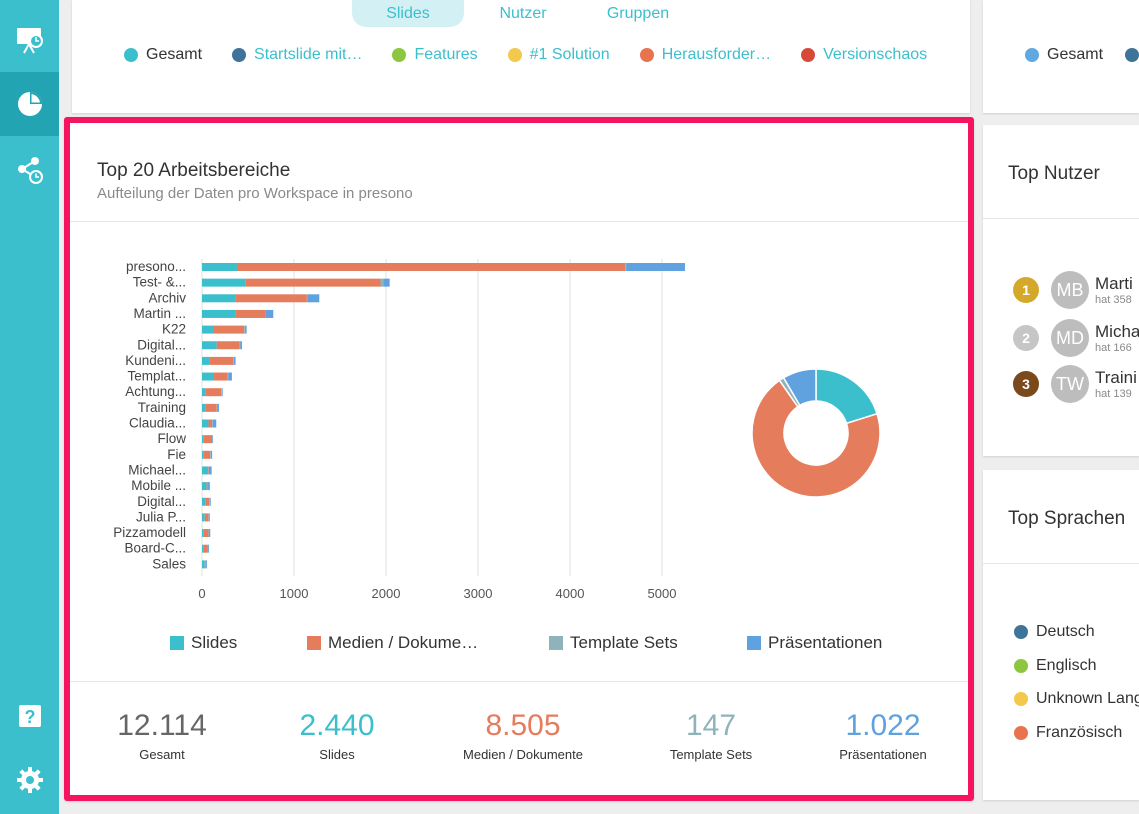 The image size is (1139, 814). What do you see at coordinates (1076, 290) in the screenshot?
I see `user-row: 1 MB Marti hat 358` at bounding box center [1076, 290].